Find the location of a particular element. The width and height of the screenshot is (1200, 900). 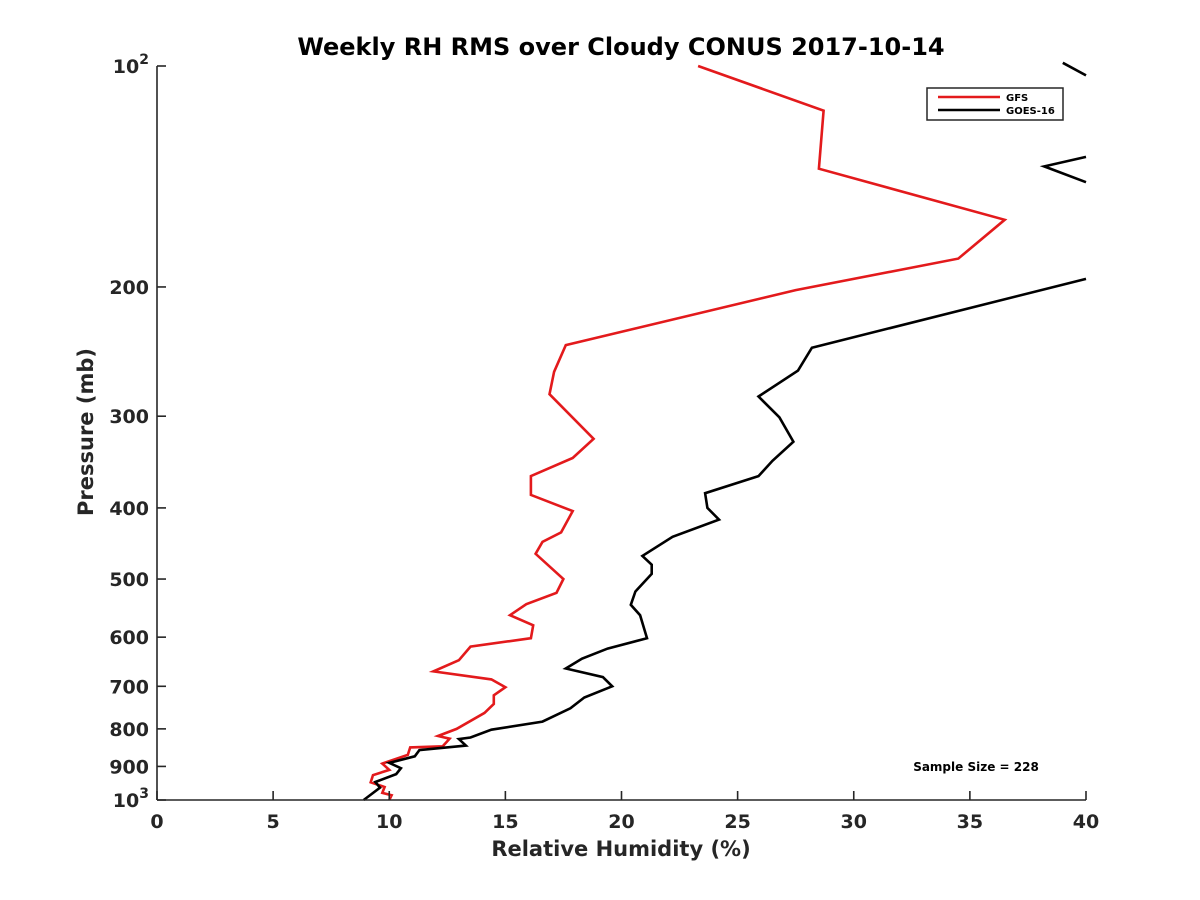

y-tick-label: 700 is located at coordinates (129, 687).